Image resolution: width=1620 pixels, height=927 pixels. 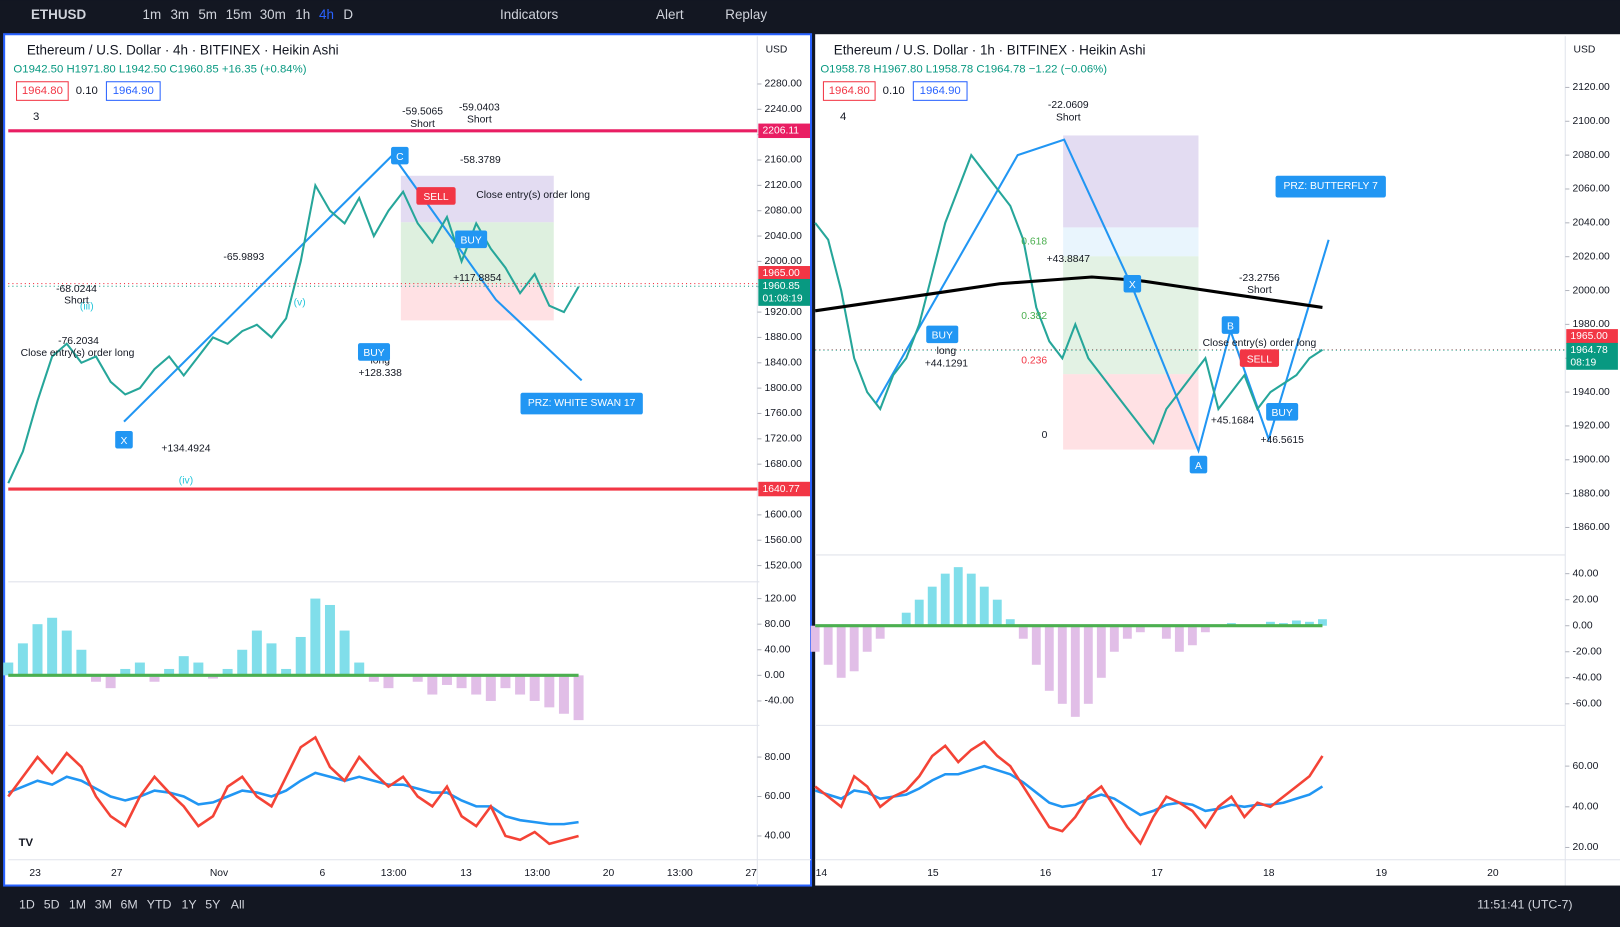 What do you see at coordinates (78, 341) in the screenshot?
I see `annotation: -76.2034` at bounding box center [78, 341].